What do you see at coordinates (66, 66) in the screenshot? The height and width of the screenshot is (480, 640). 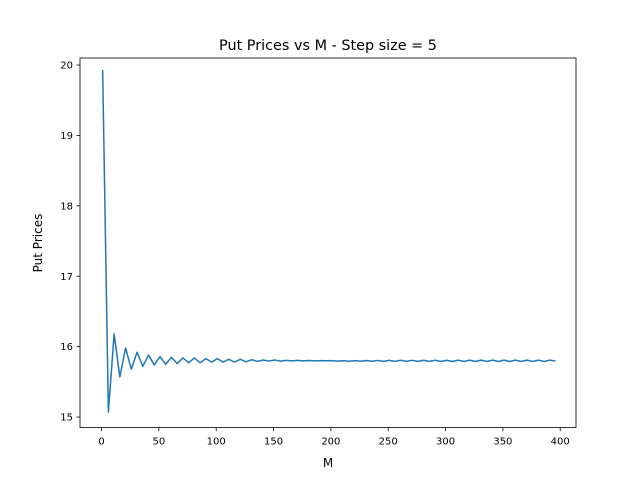 I see `y-tick-label: 20` at bounding box center [66, 66].